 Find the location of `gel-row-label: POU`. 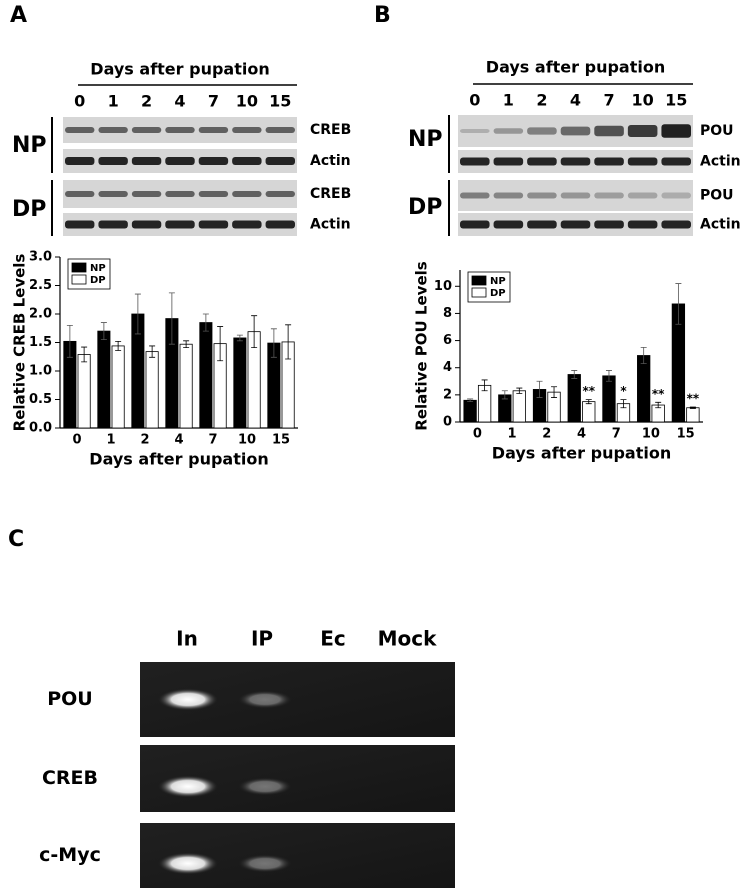

gel-row-label: POU is located at coordinates (70, 699).